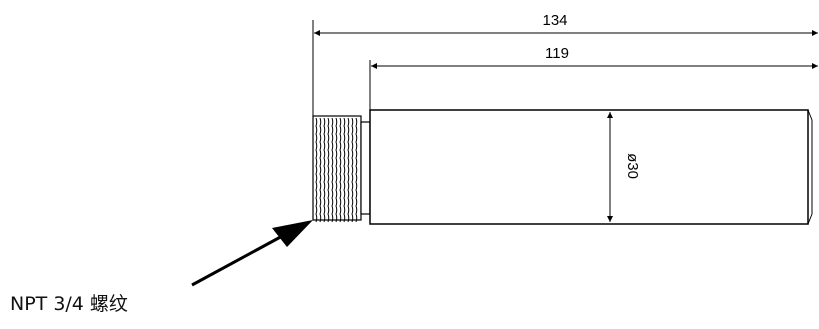 The width and height of the screenshot is (819, 329). I want to click on extension-lines, so click(341, 70).